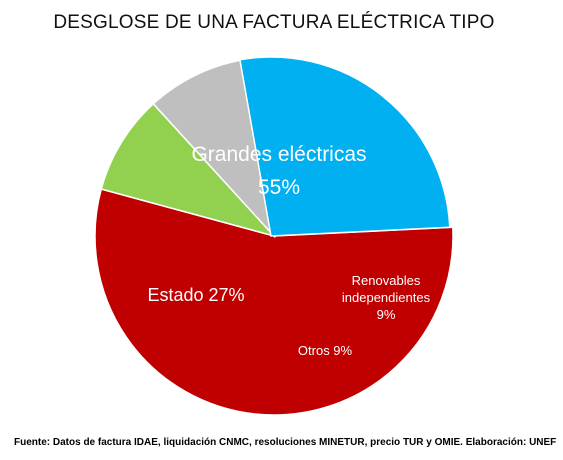 This screenshot has width=563, height=460. I want to click on slice-label-otros: Otros 9%, so click(325, 350).